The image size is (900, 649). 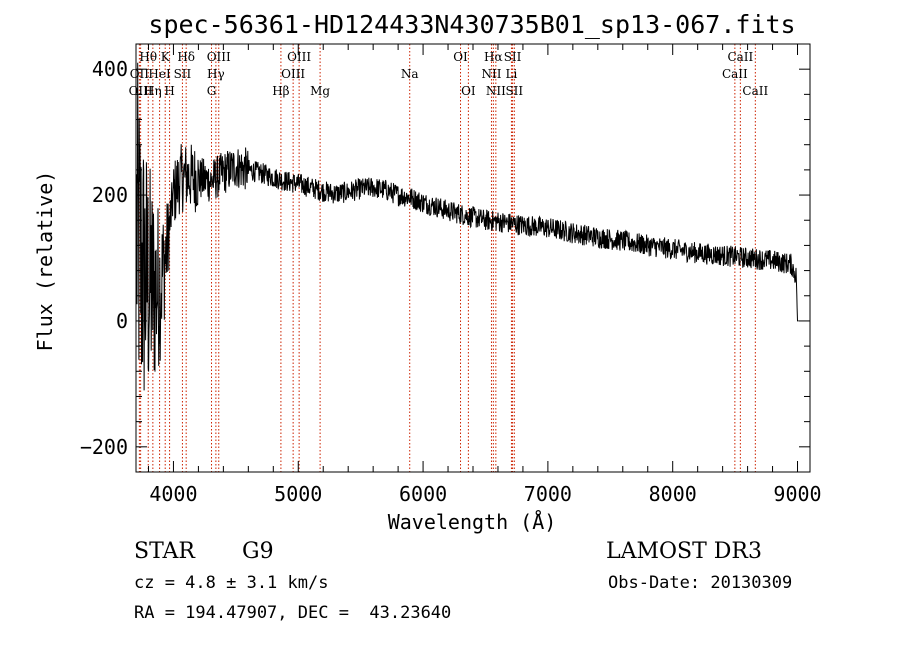 What do you see at coordinates (512, 74) in the screenshot?
I see `line-label-23: Li` at bounding box center [512, 74].